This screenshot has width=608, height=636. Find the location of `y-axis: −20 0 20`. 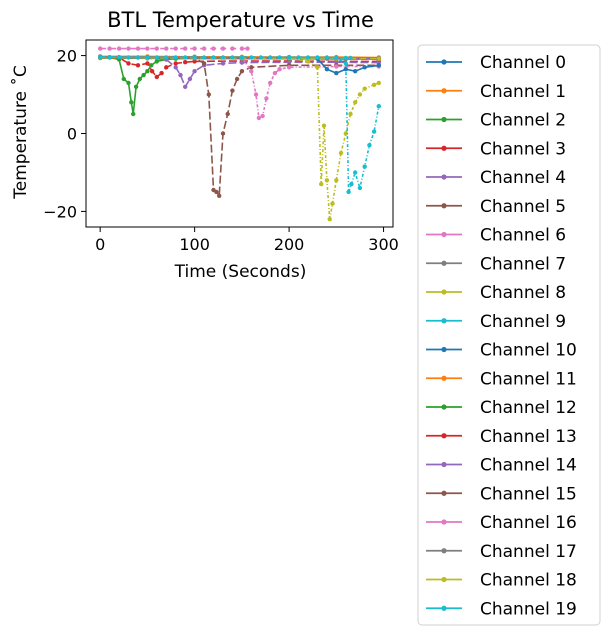

y-axis: −20 0 20 is located at coordinates (64, 134).